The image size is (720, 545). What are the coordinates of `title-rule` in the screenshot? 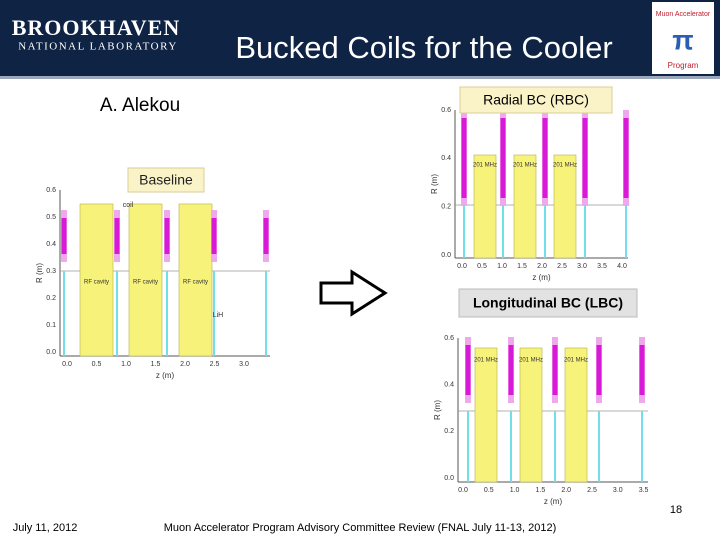 It's located at (360, 77).